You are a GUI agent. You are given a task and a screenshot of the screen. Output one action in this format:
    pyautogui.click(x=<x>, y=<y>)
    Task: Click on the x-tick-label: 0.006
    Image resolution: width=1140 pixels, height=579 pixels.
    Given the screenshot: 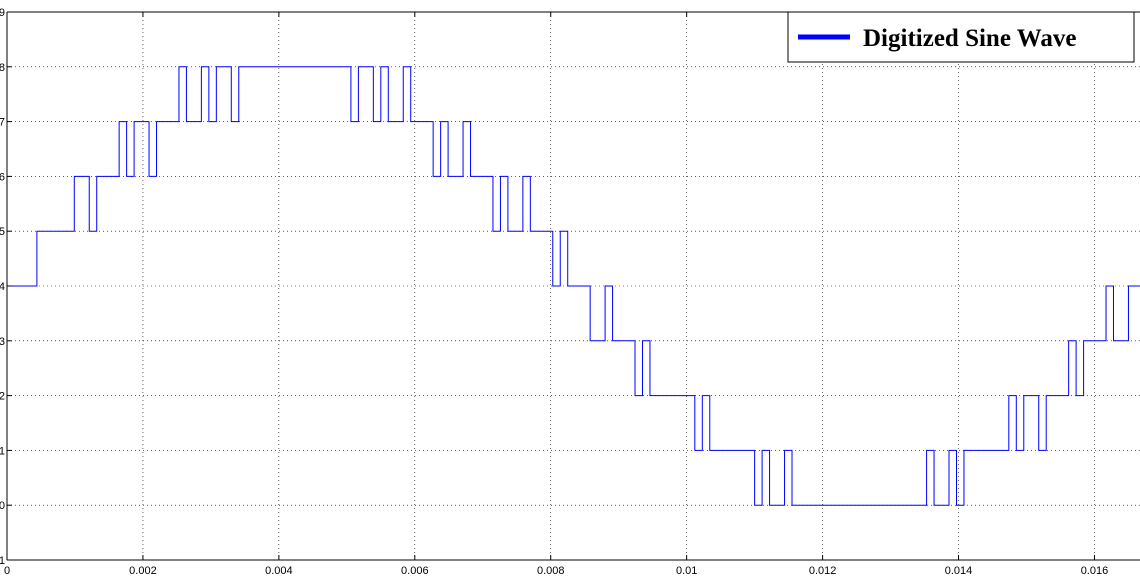 What is the action you would take?
    pyautogui.click(x=415, y=571)
    